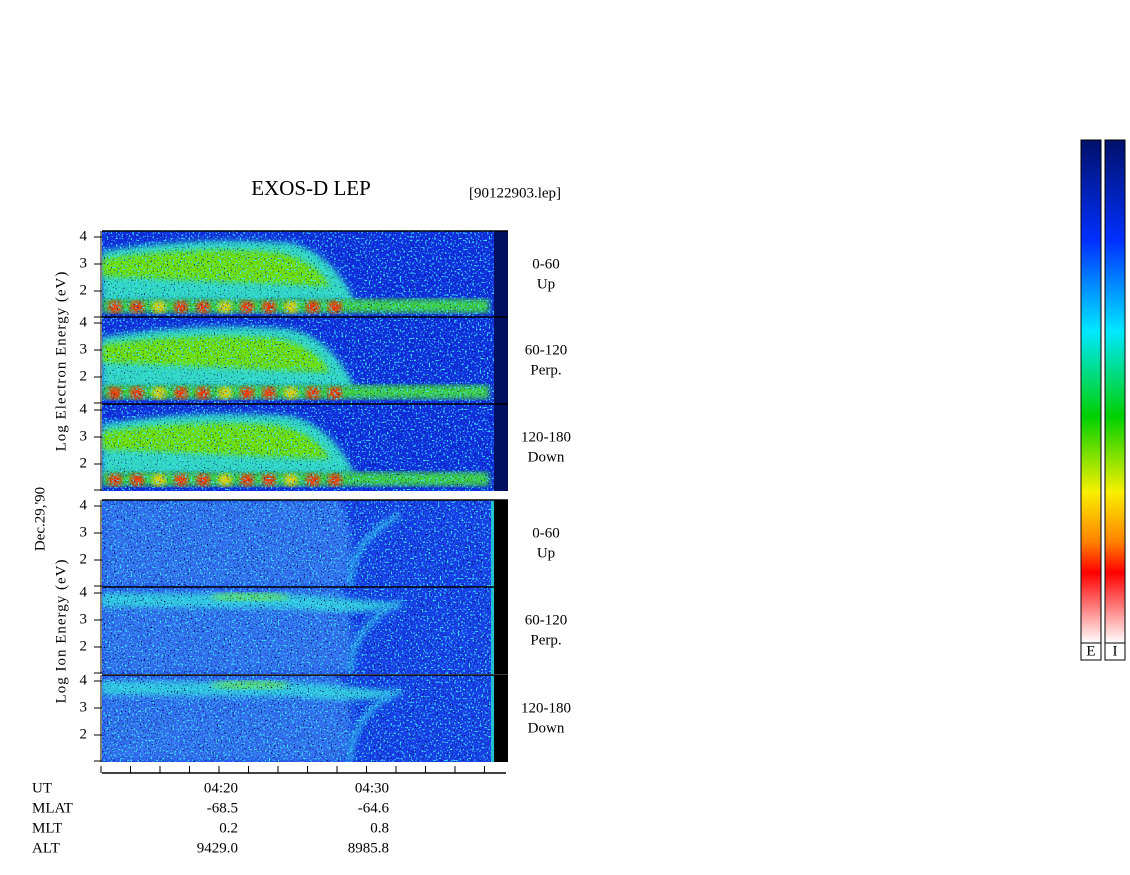  I want to click on orbit-label: ALT, so click(46, 848).